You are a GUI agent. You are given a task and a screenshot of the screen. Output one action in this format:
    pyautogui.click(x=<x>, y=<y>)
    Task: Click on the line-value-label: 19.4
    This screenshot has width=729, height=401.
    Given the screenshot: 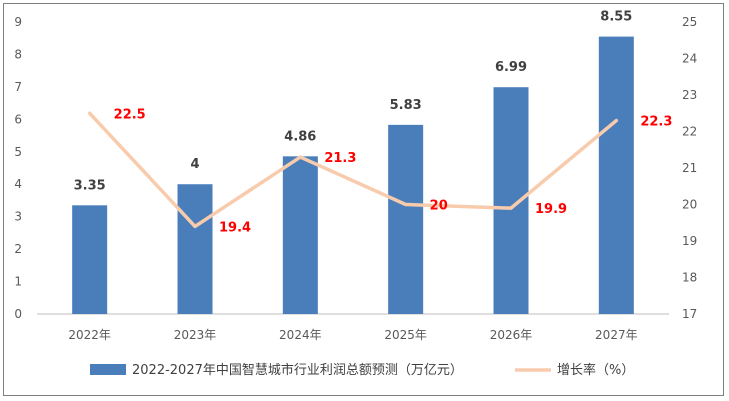 What is the action you would take?
    pyautogui.click(x=235, y=227)
    